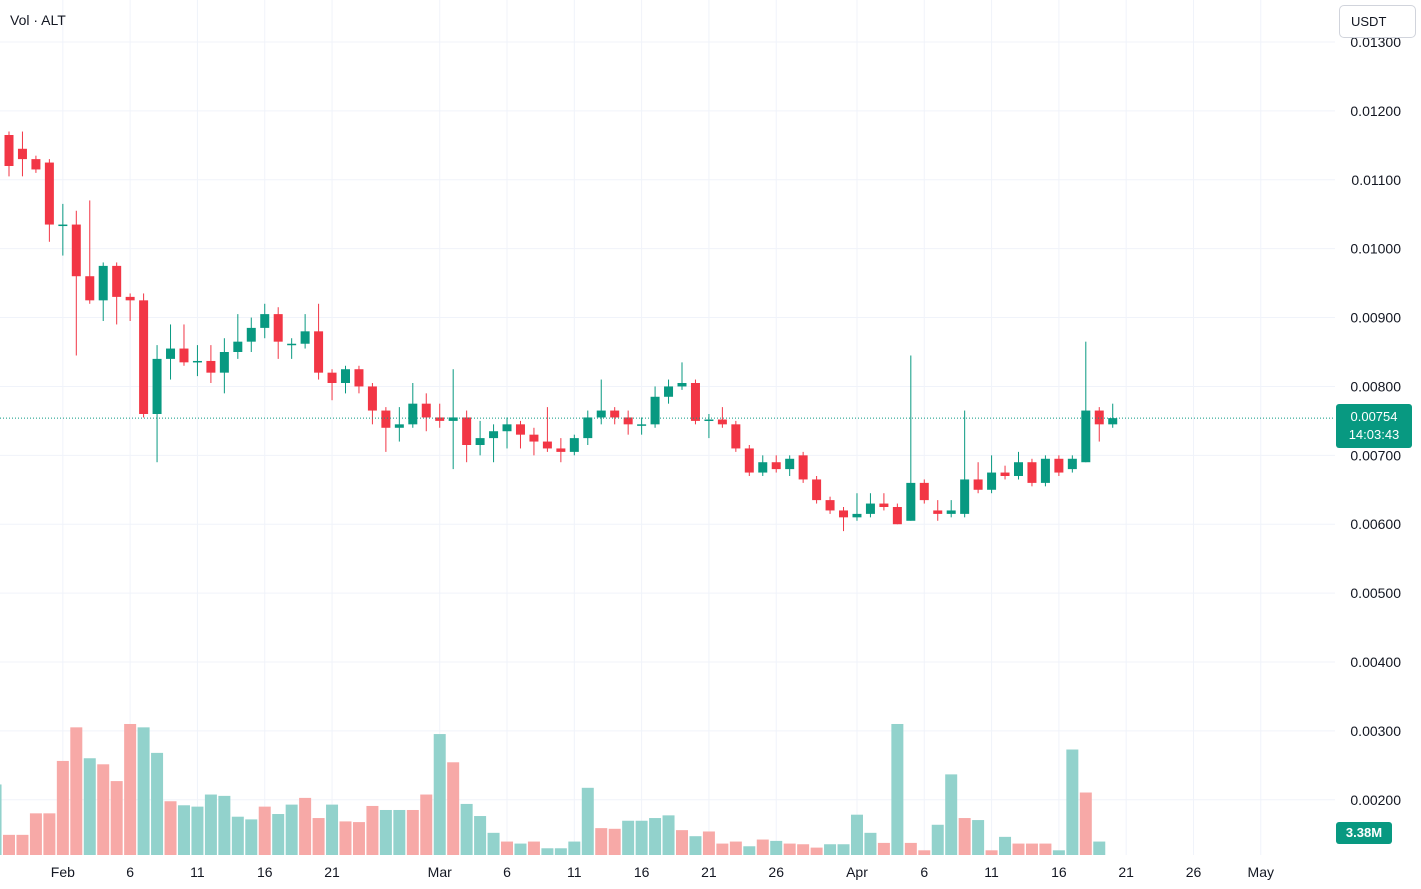 This screenshot has height=889, width=1421. I want to click on last-price-tag: 0.00754 14:03:43, so click(1374, 426).